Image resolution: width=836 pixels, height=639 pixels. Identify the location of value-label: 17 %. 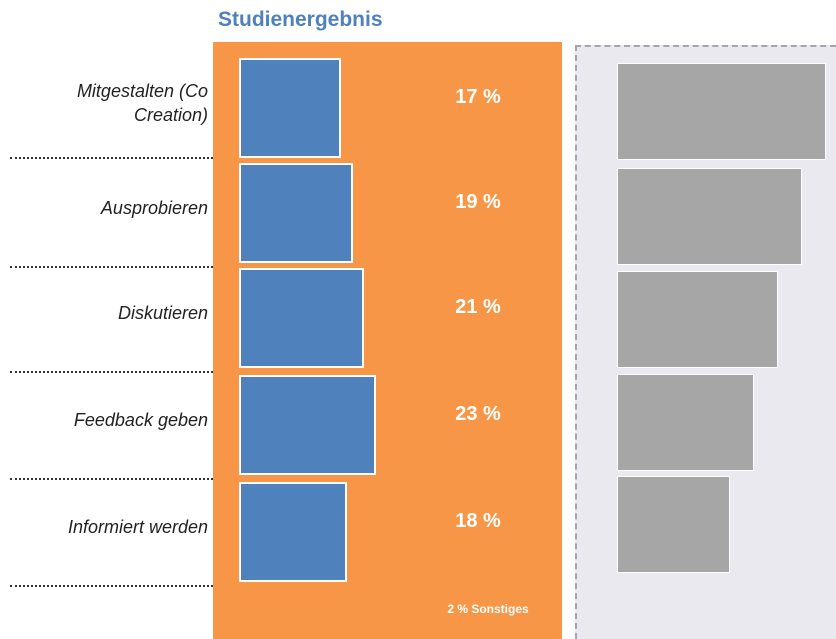
(478, 97).